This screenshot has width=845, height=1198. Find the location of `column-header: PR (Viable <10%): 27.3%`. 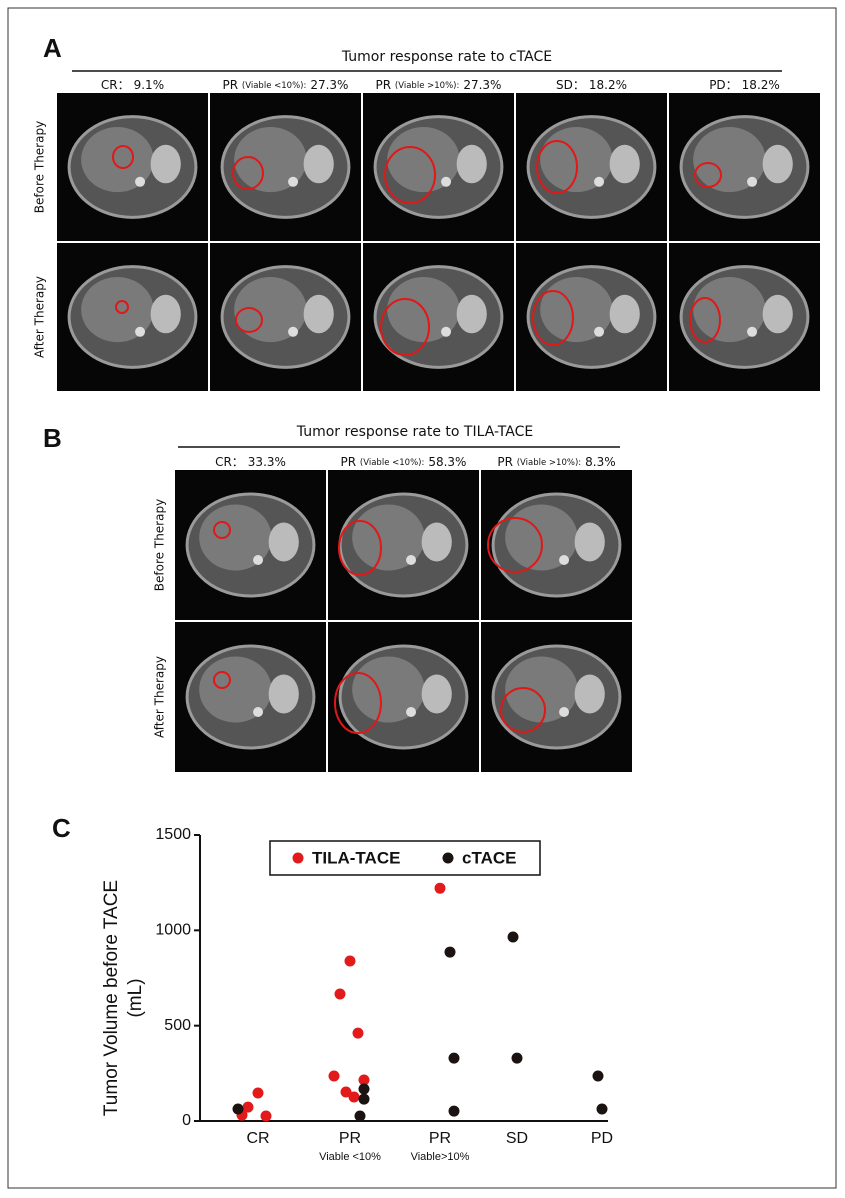

column-header: PR (Viable <10%): 27.3% is located at coordinates (286, 85).